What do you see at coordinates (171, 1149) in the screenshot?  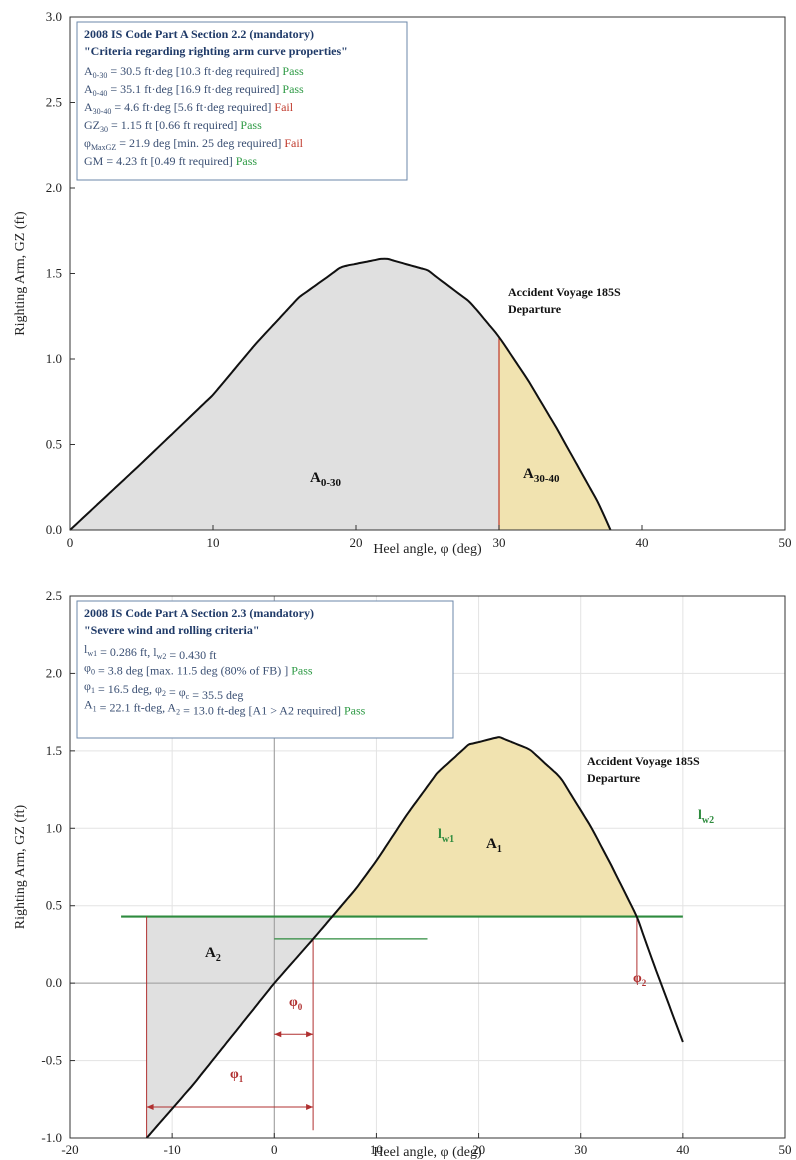 I see `x-tick-label: -10` at bounding box center [171, 1149].